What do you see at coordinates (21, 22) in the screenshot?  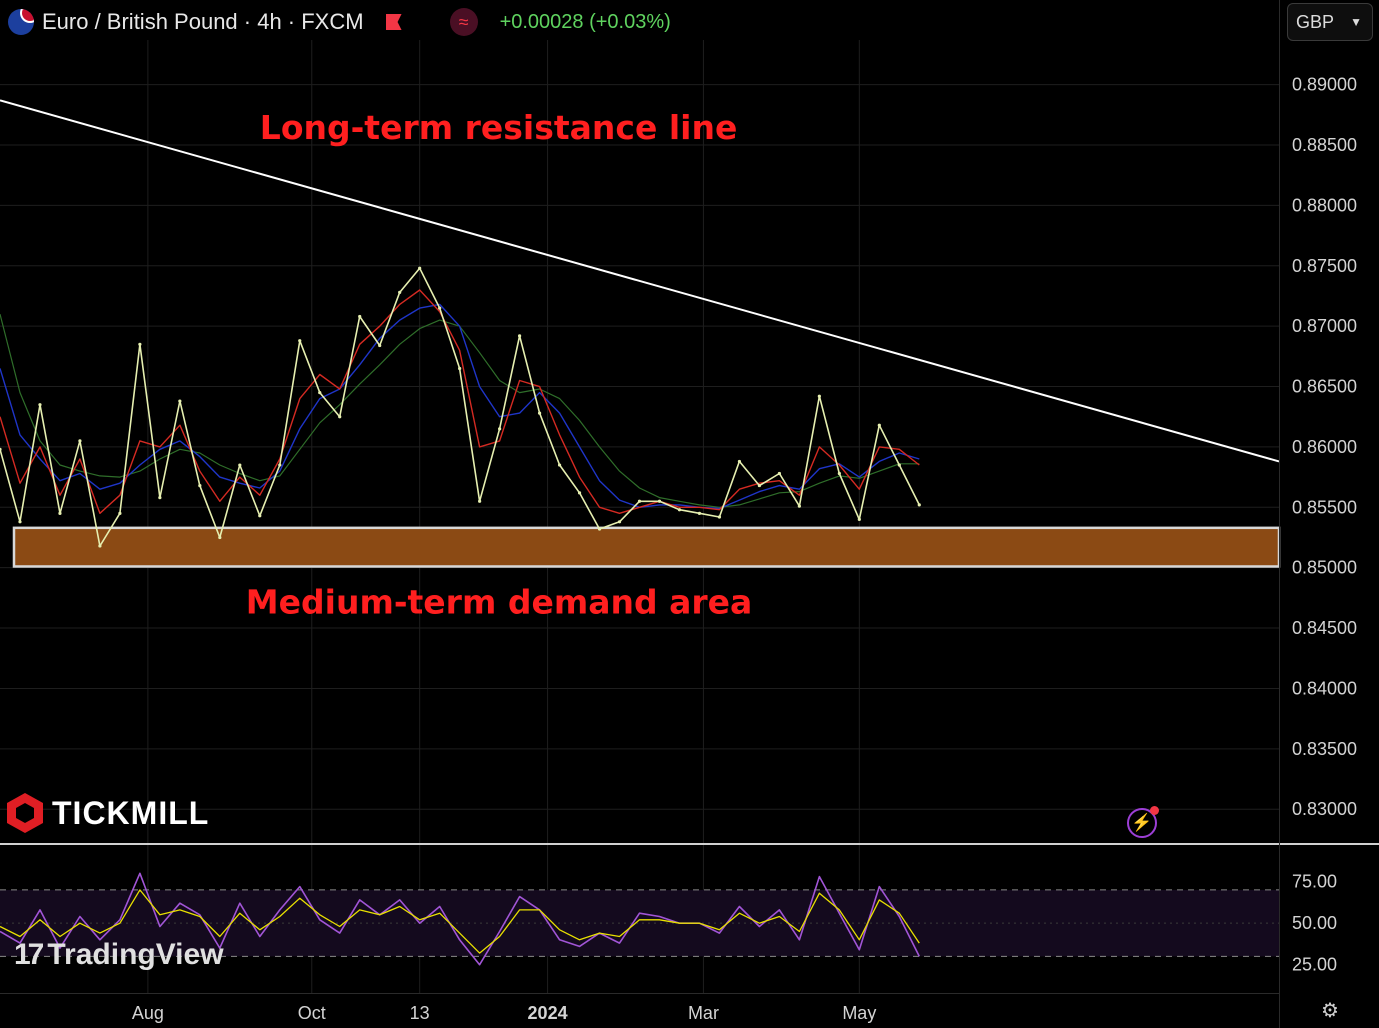 I see `eu-uk-flag-icon` at bounding box center [21, 22].